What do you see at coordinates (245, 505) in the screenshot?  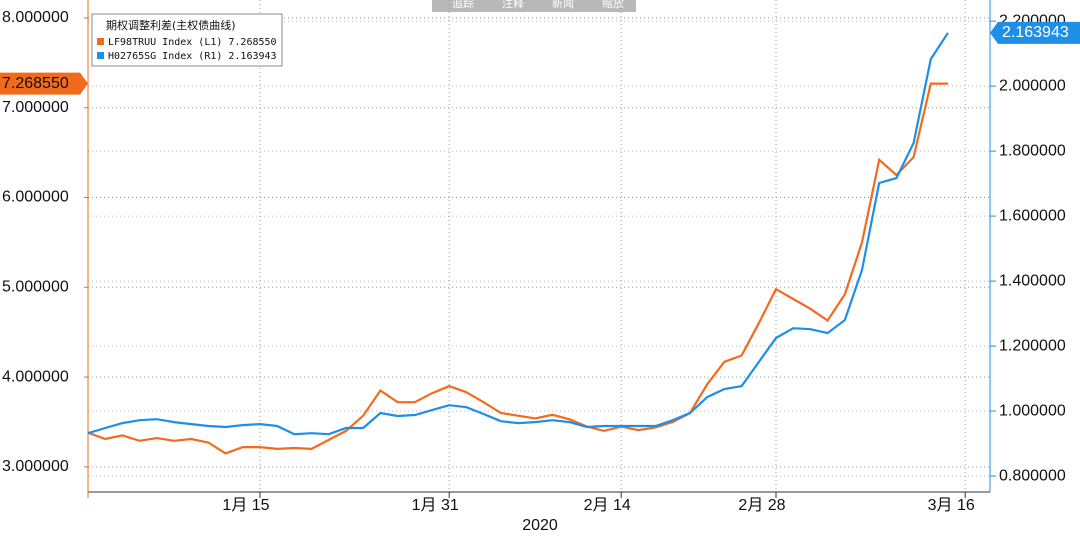 I see `x-tick-label: 1月 15` at bounding box center [245, 505].